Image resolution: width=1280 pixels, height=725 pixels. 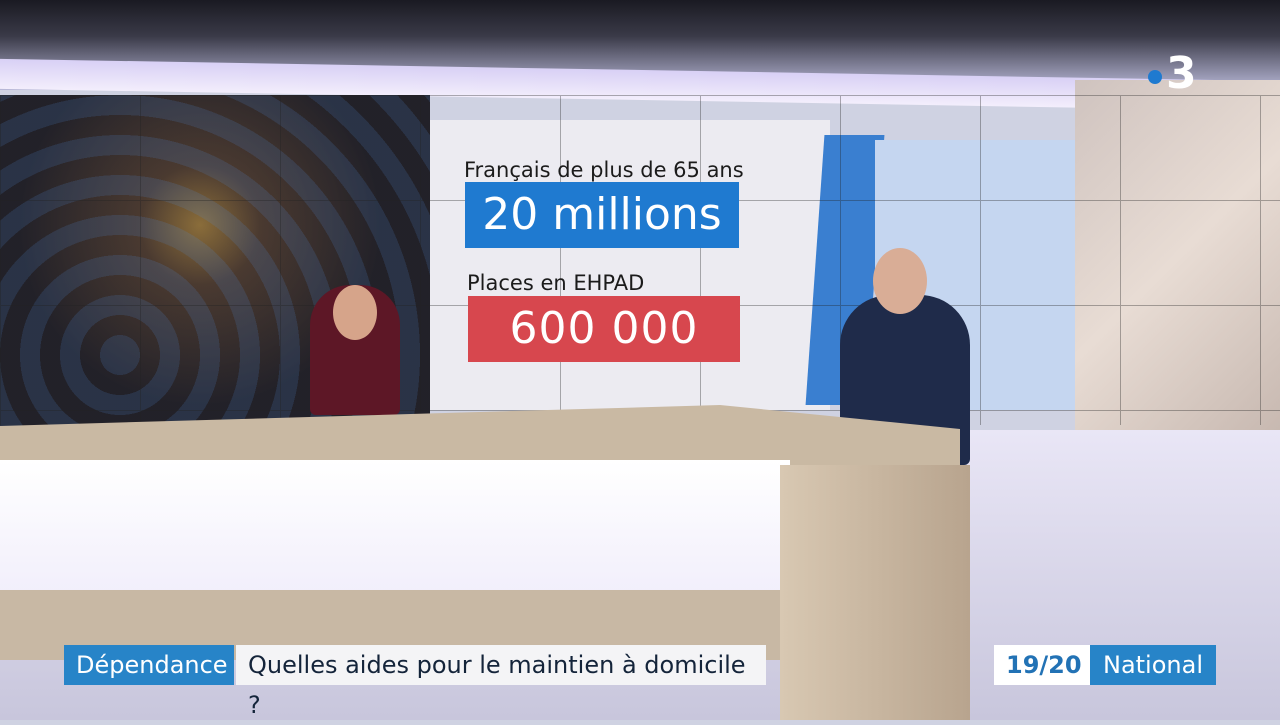 I want to click on presenter-man-head, so click(x=900, y=281).